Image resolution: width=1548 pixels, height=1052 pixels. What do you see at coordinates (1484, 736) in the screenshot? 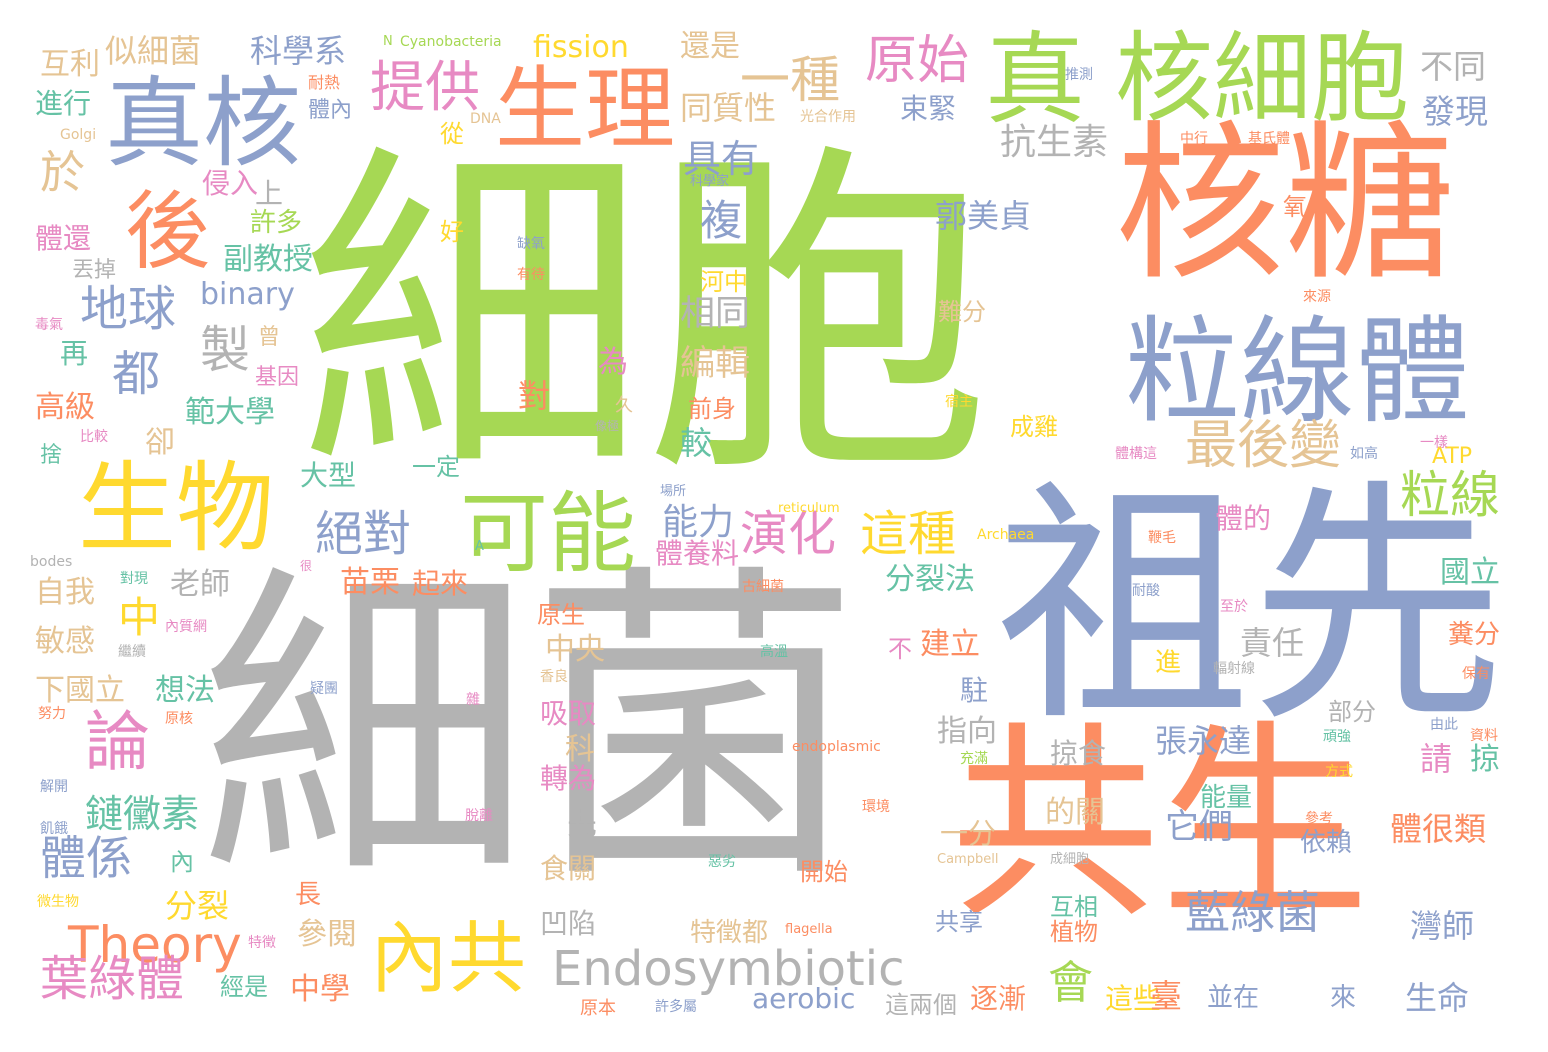
I see `cloud-word: 資料` at bounding box center [1484, 736].